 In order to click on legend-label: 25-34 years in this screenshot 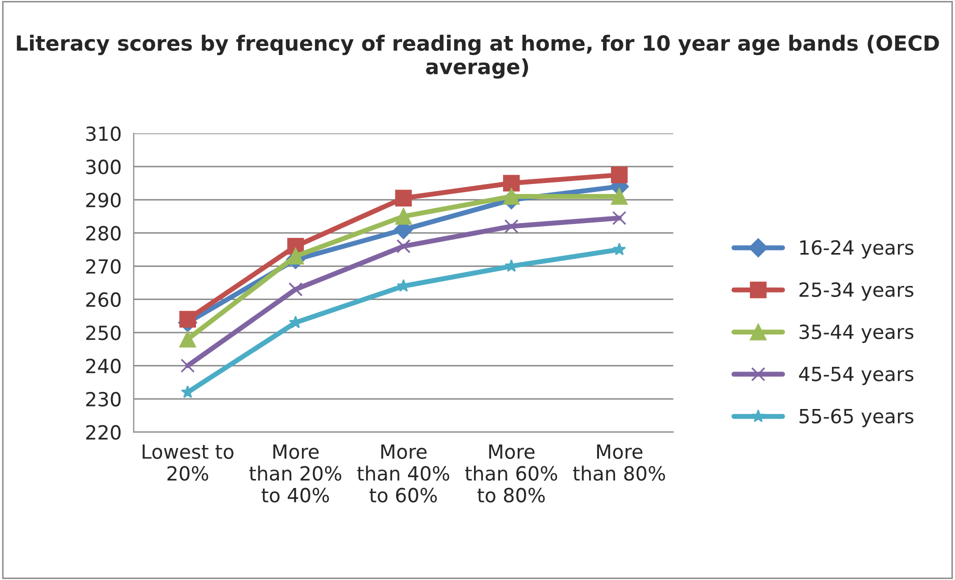, I will do `click(857, 291)`.